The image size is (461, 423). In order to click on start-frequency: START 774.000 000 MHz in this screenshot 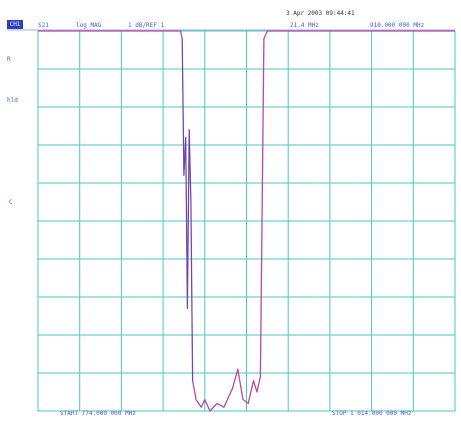, I will do `click(98, 413)`.